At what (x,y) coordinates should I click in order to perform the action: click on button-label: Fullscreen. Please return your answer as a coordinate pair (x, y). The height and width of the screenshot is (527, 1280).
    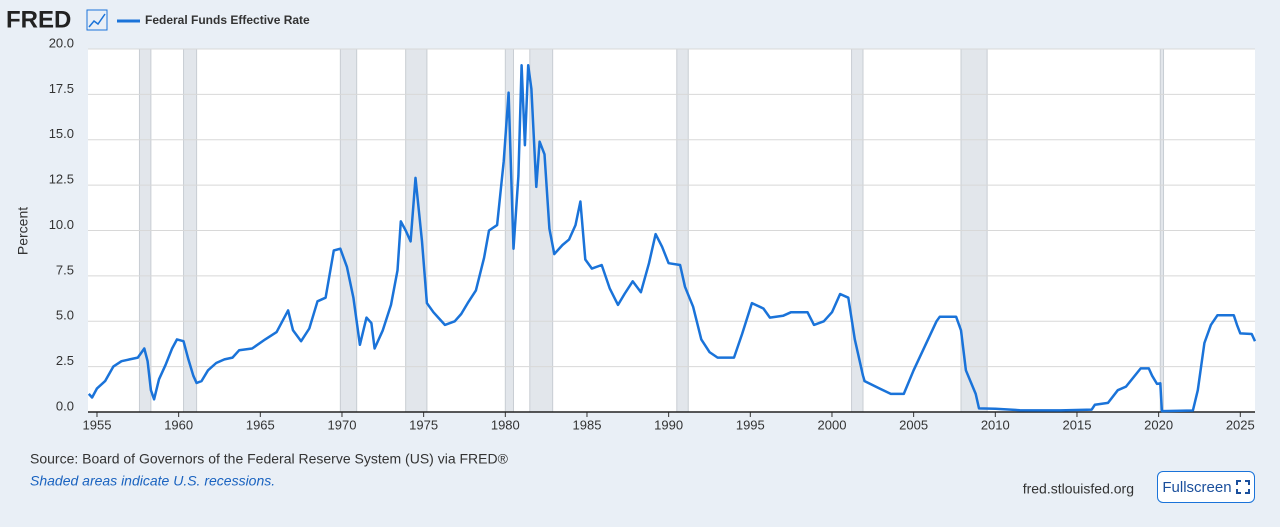
    Looking at the image, I should click on (1197, 487).